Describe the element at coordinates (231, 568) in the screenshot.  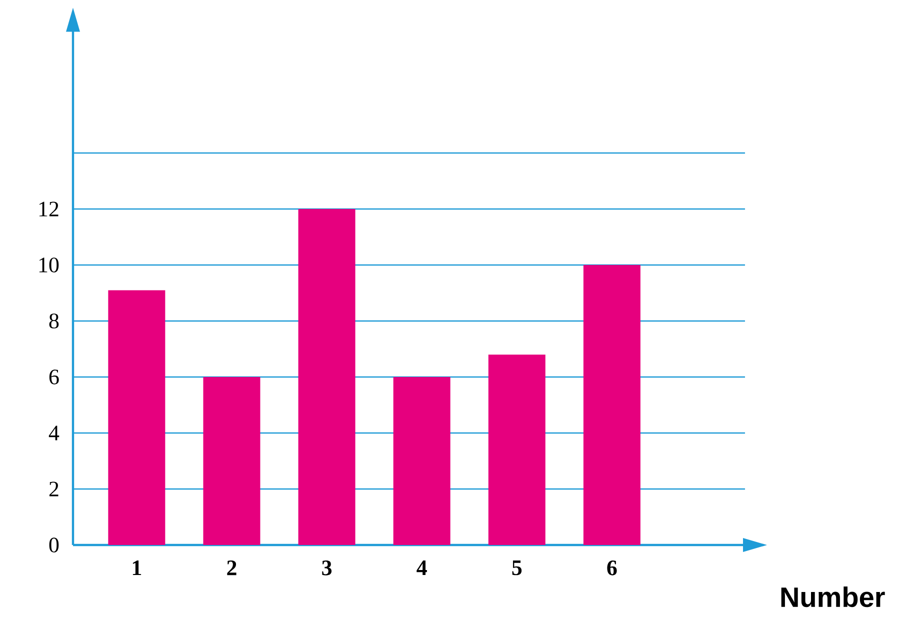
I see `x-tick-label: 2` at that location.